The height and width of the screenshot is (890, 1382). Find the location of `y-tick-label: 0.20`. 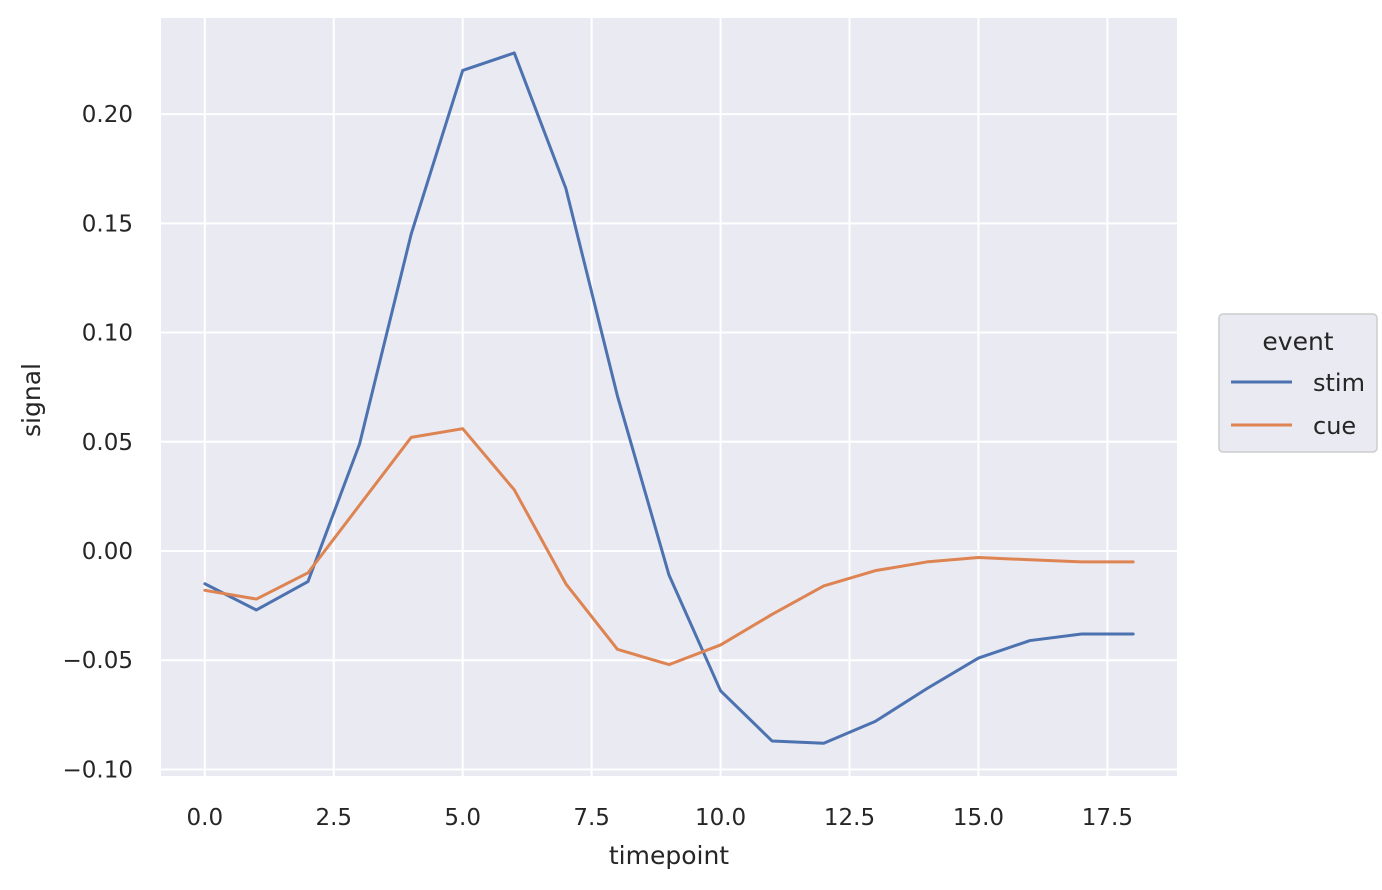

y-tick-label: 0.20 is located at coordinates (107, 115).